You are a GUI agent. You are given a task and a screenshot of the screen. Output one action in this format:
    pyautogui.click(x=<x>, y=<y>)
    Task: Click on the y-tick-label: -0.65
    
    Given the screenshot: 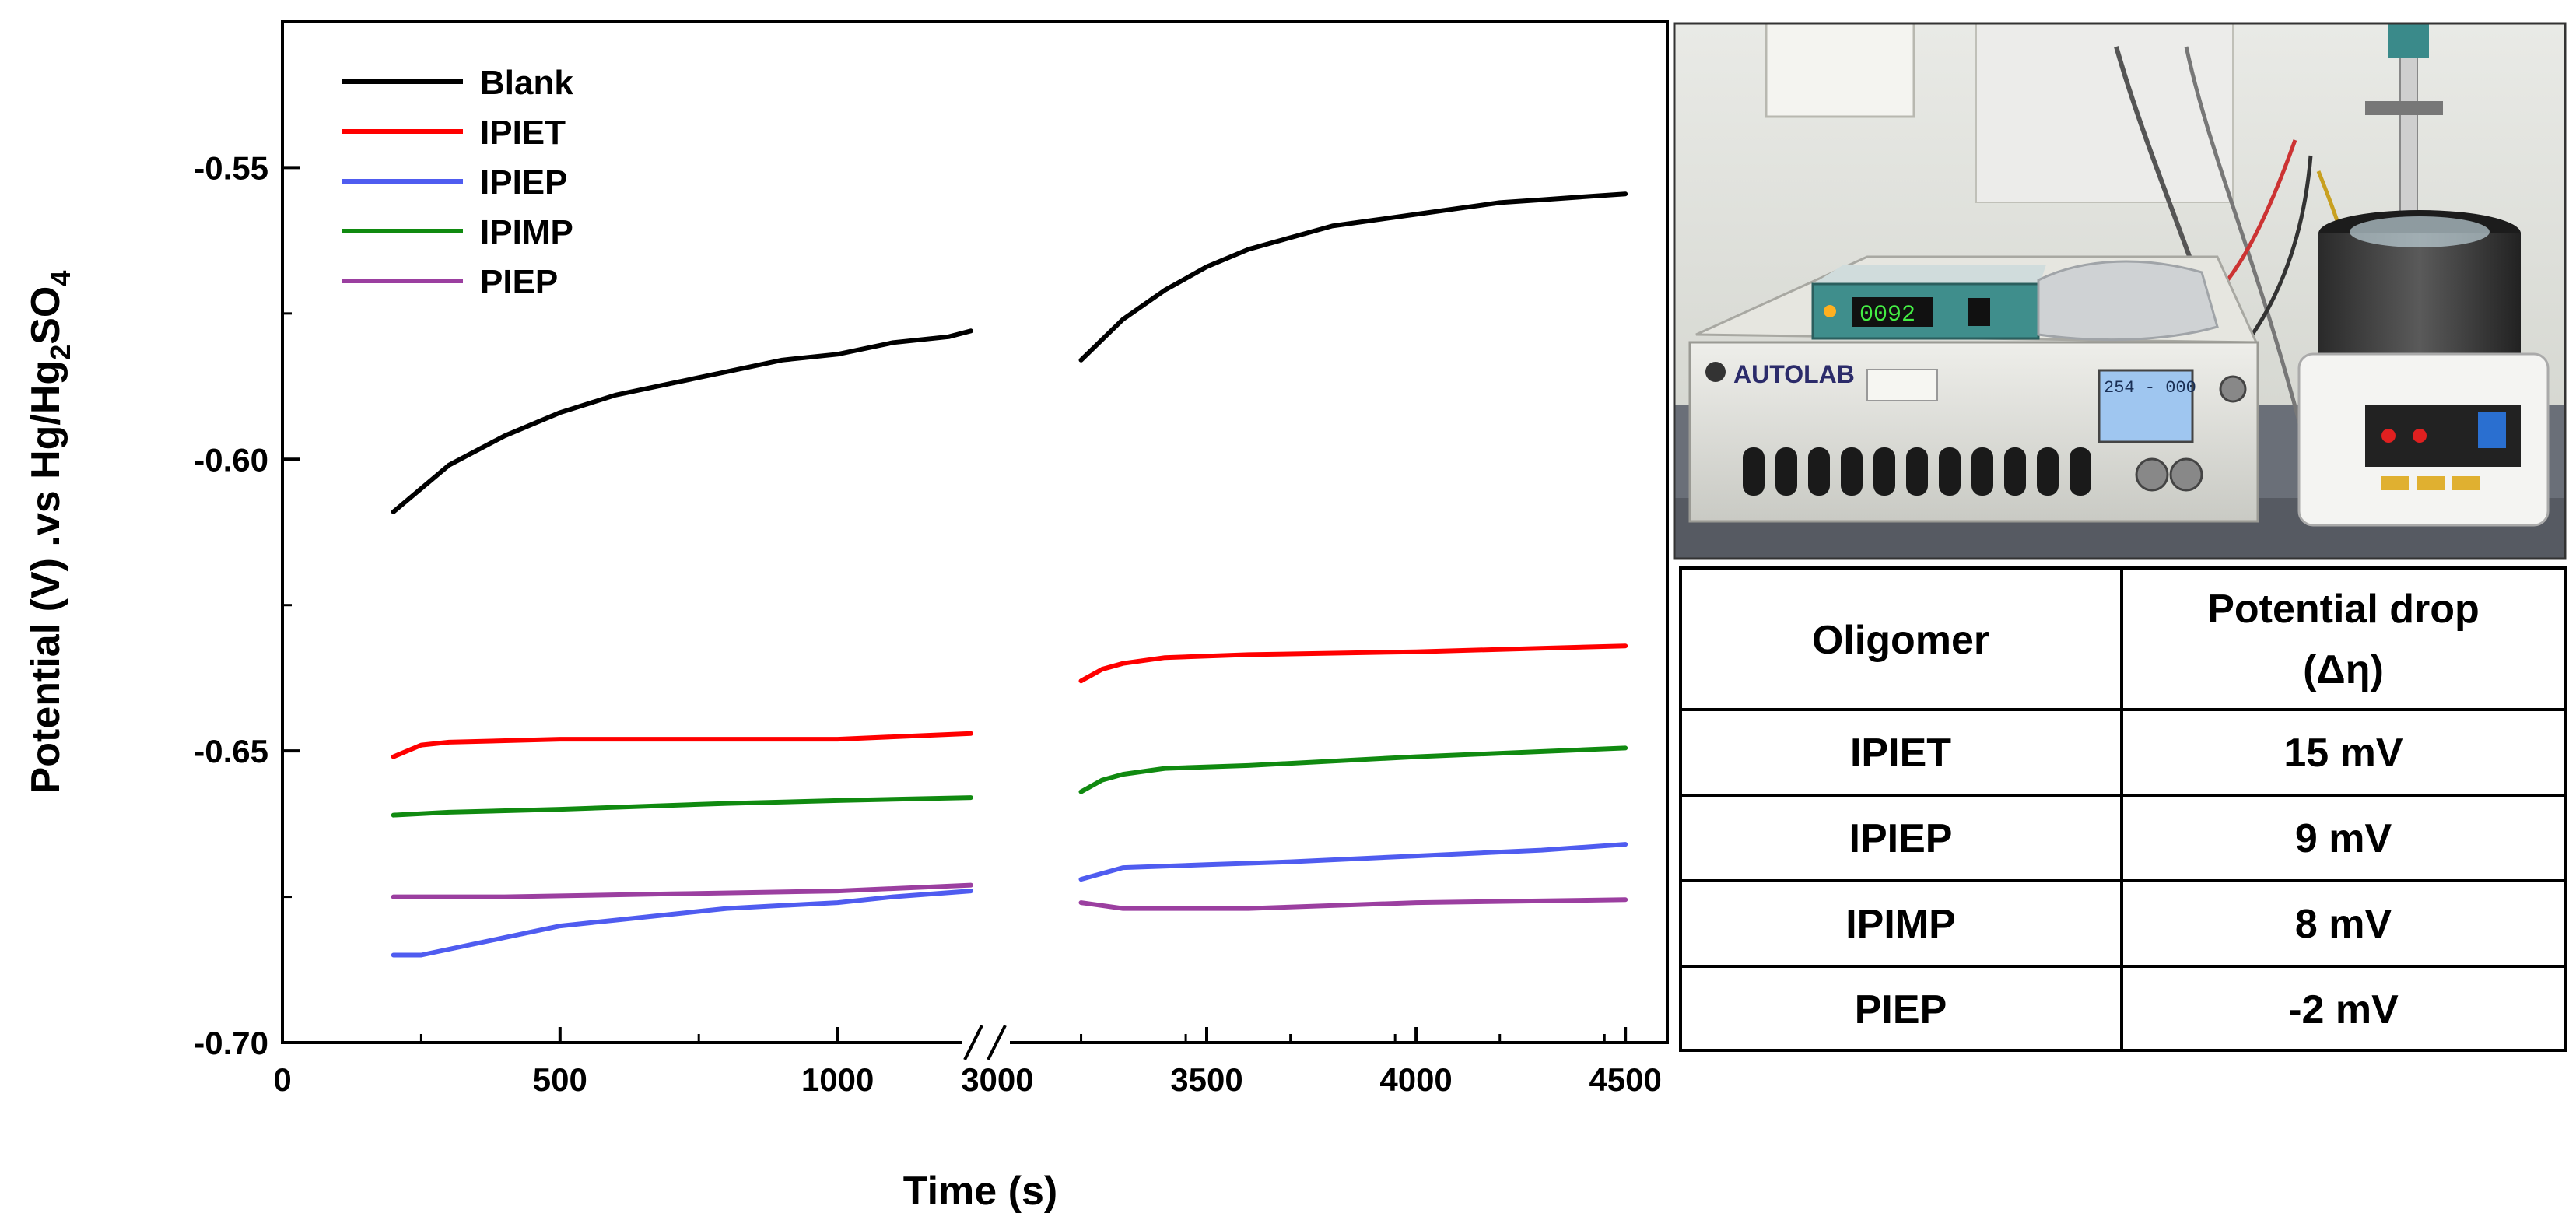 What is the action you would take?
    pyautogui.click(x=231, y=752)
    